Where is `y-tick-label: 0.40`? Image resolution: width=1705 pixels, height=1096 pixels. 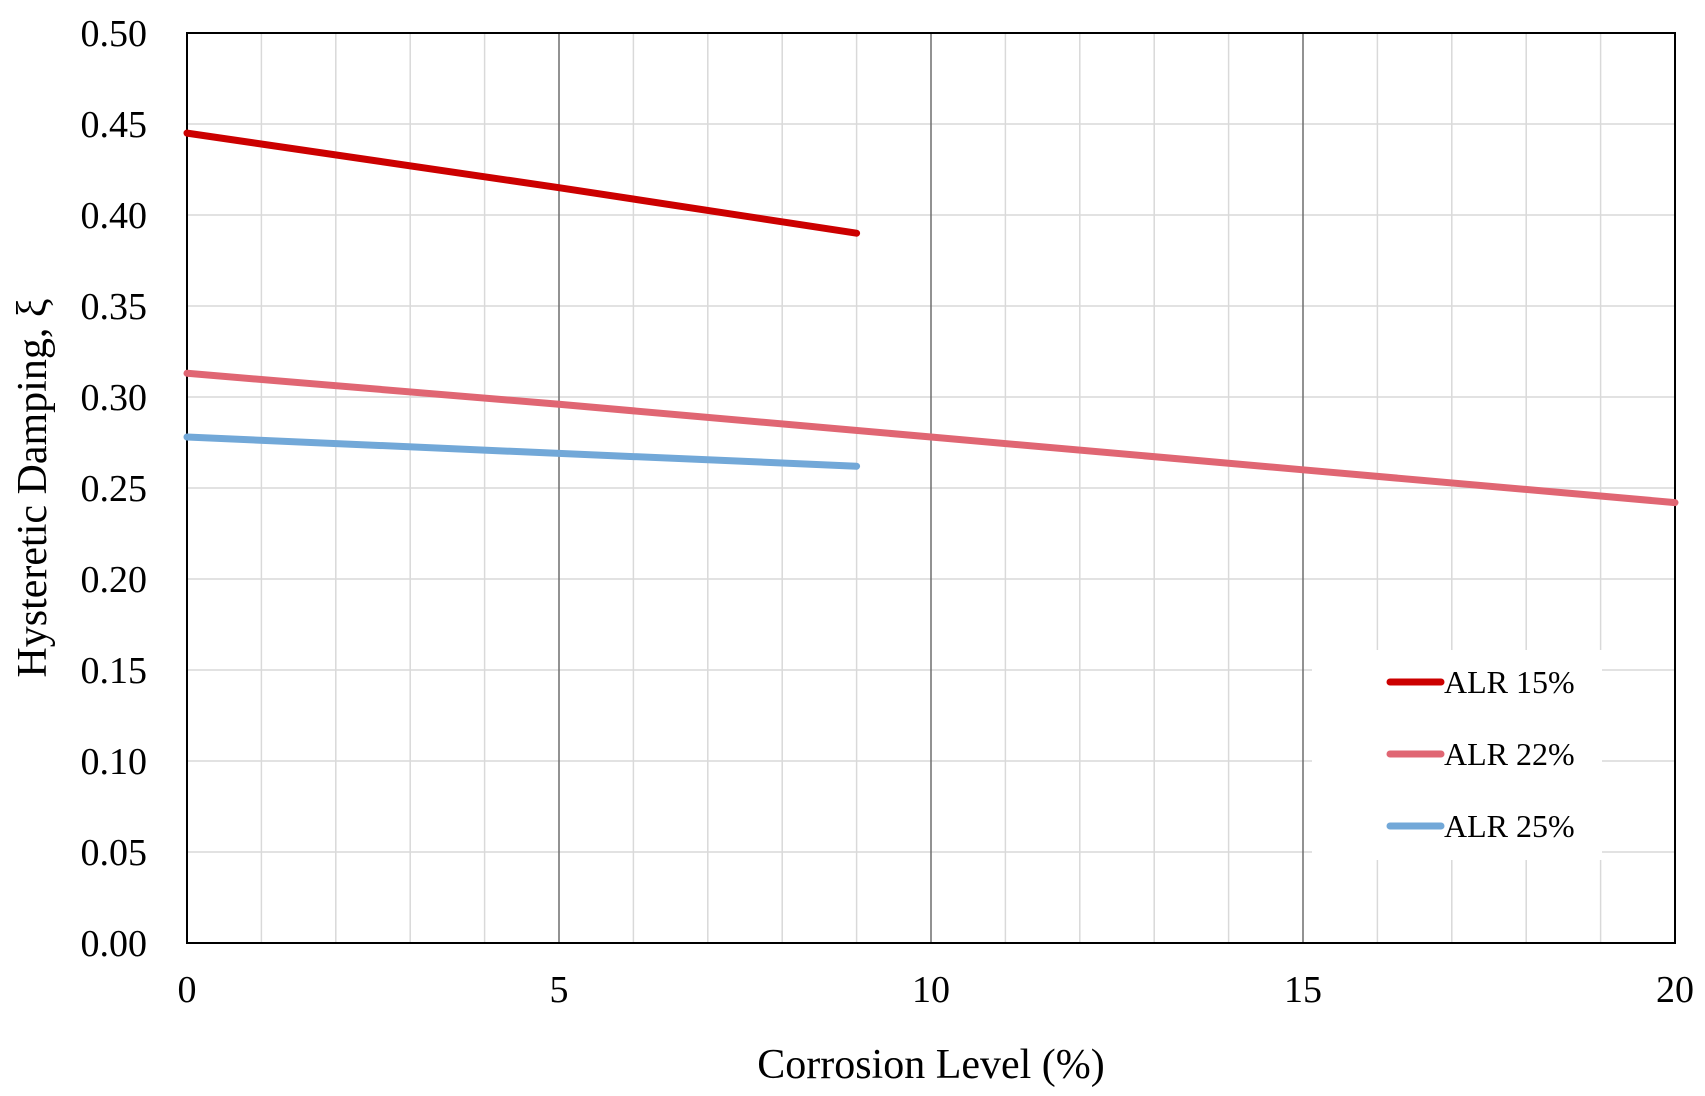 y-tick-label: 0.40 is located at coordinates (114, 216).